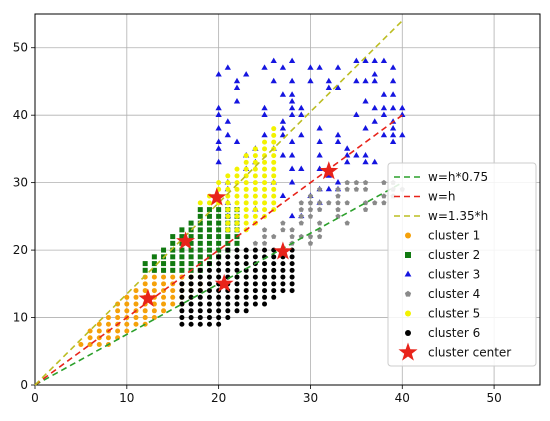  I want to click on legend-label: cluster 3, so click(454, 275).